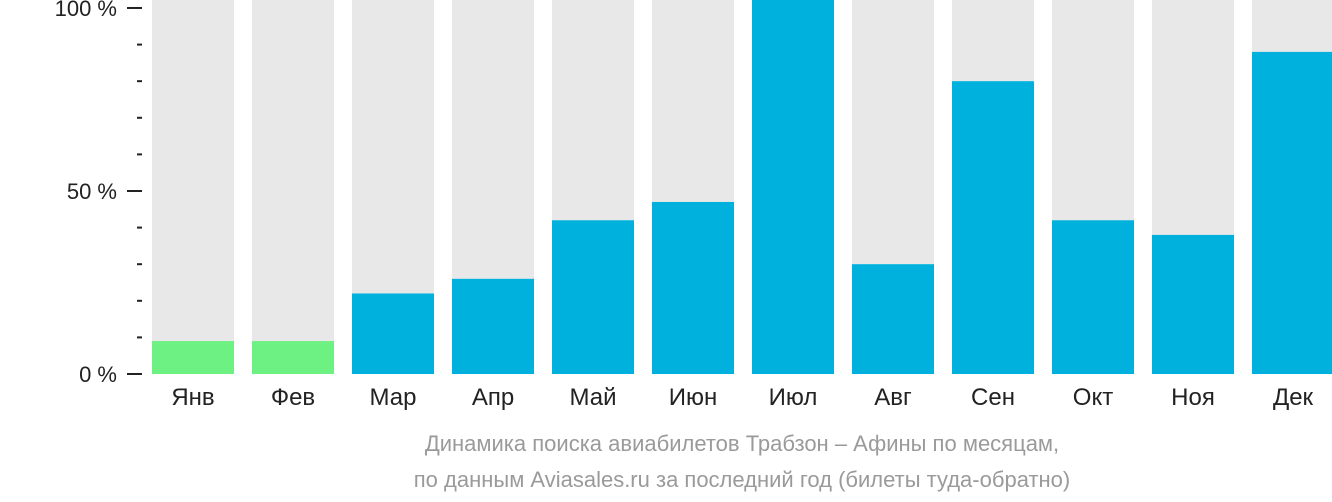 This screenshot has width=1332, height=502. What do you see at coordinates (92, 191) in the screenshot?
I see `y-tick-label: 50 %` at bounding box center [92, 191].